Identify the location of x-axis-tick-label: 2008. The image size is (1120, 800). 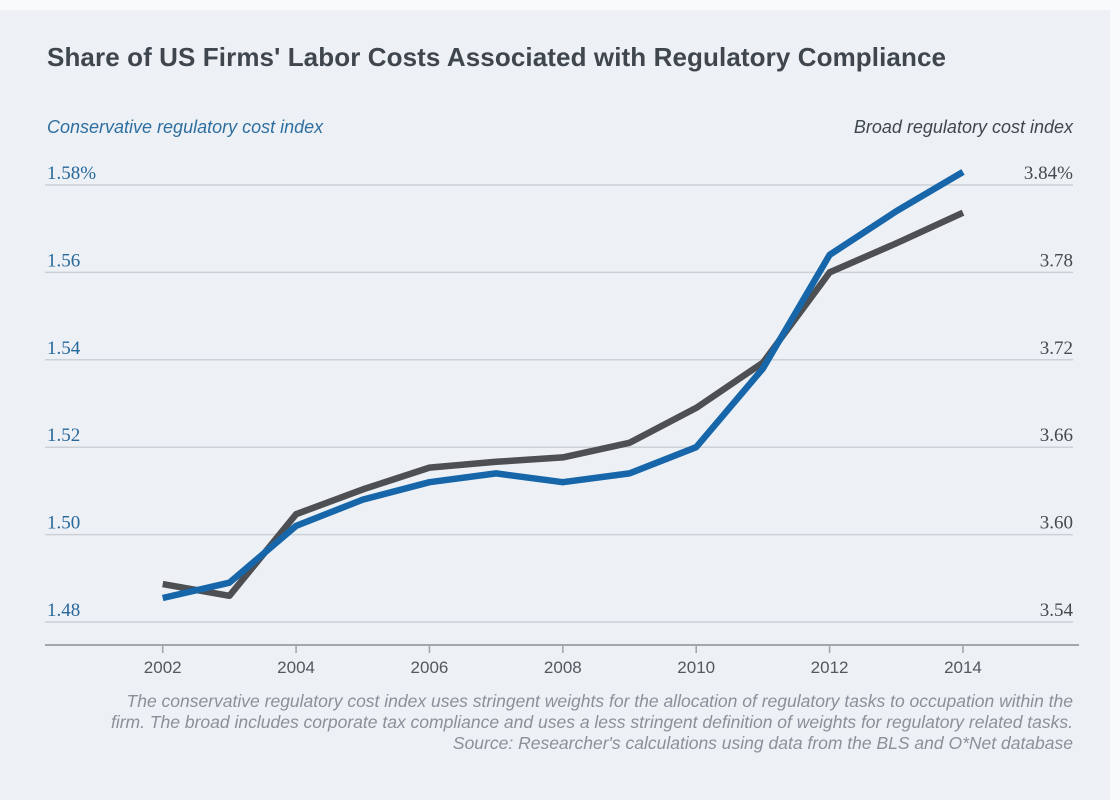
(563, 667).